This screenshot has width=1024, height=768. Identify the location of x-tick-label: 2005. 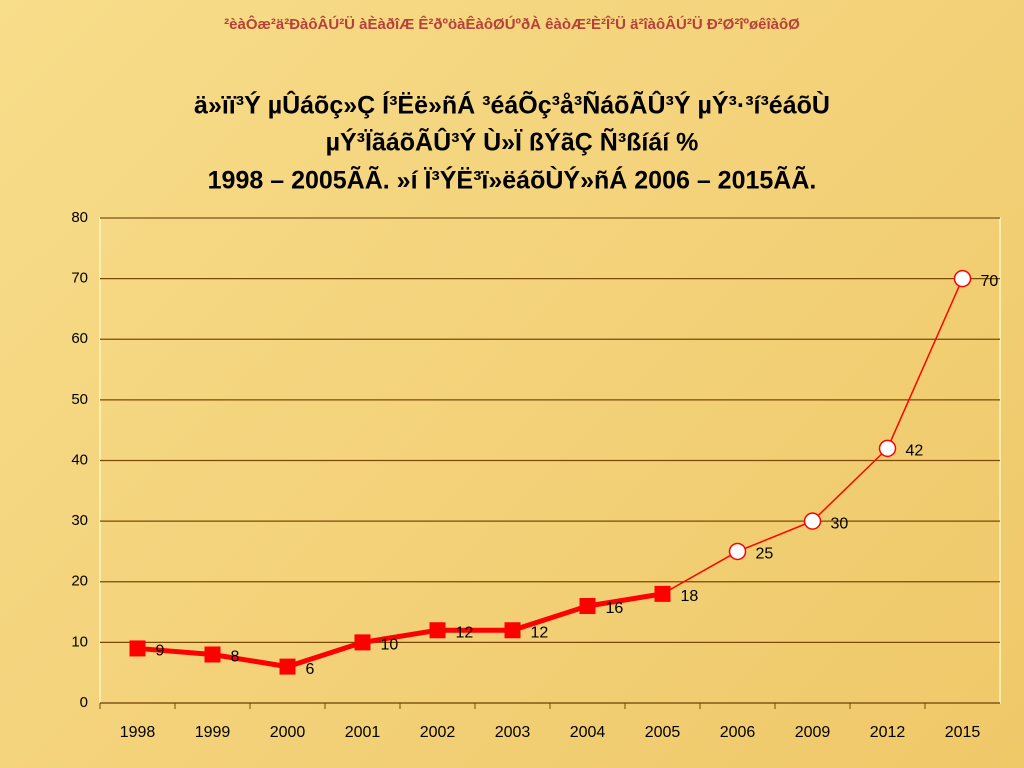
(663, 732).